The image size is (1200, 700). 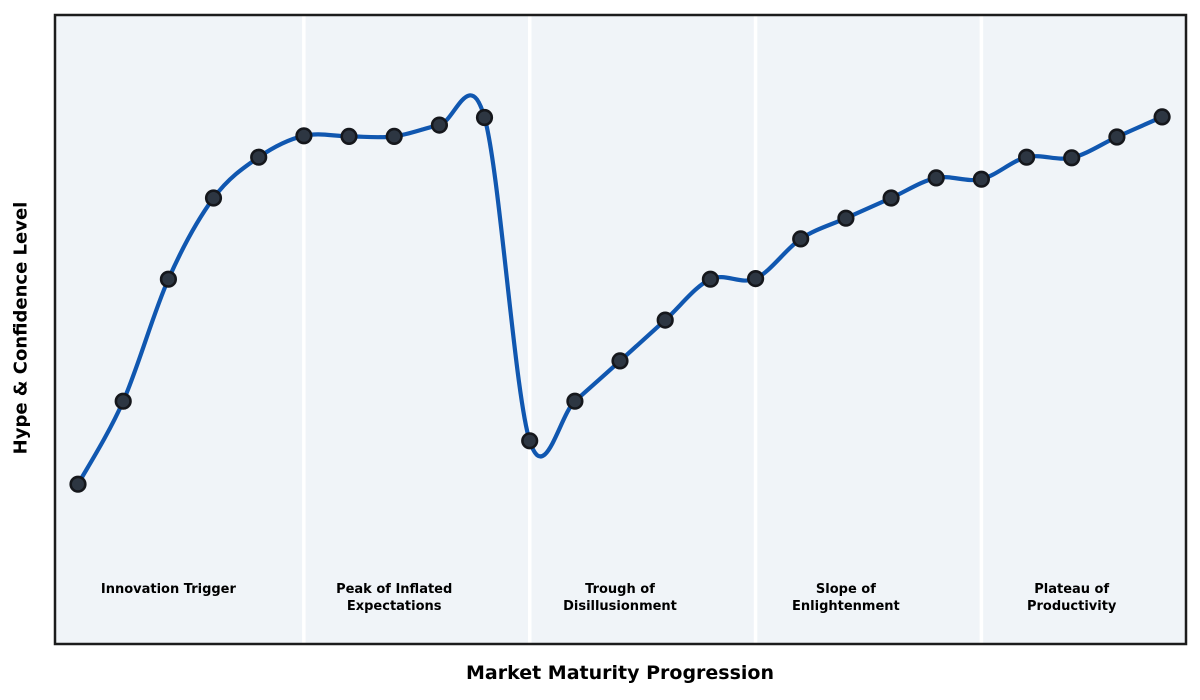 I want to click on phase-label-plateau-of: Plateau of Productivity, so click(x=1071, y=598).